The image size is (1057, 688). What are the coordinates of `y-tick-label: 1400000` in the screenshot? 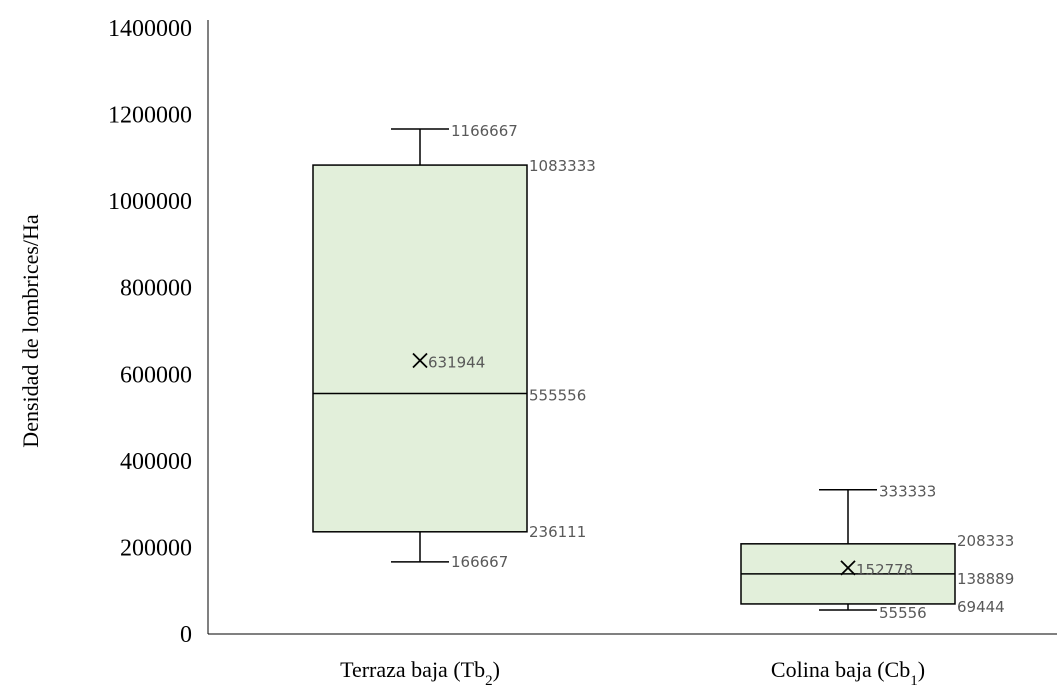 It's located at (150, 29).